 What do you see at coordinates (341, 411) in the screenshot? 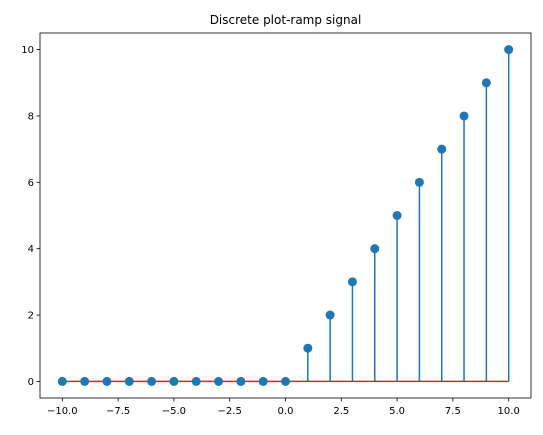
I see `x-tick-label: 2.5` at bounding box center [341, 411].